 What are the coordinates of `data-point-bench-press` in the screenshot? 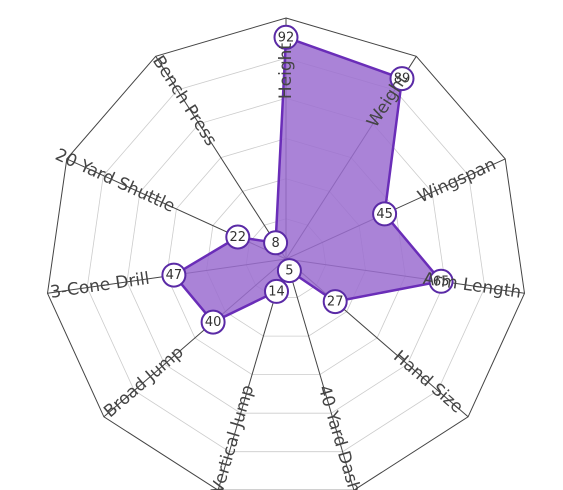 It's located at (276, 243).